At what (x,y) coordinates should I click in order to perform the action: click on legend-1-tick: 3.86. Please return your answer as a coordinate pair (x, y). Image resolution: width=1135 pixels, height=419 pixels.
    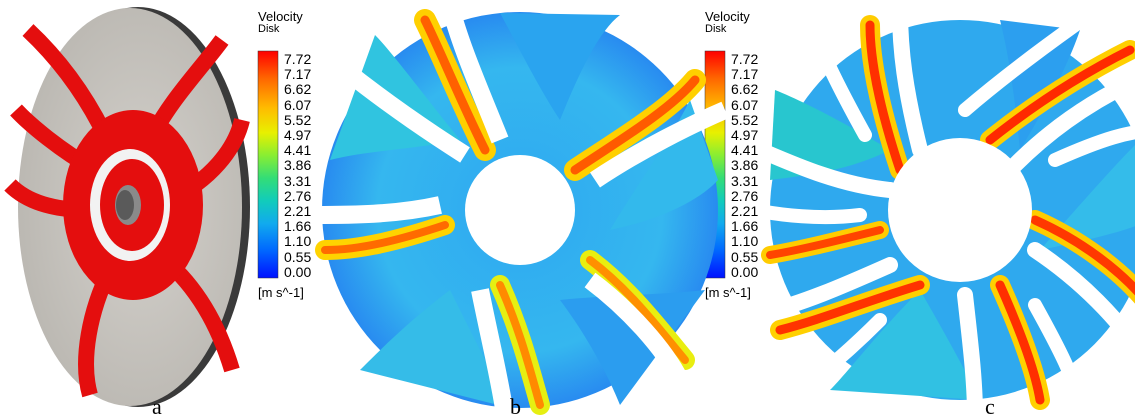
    Looking at the image, I should click on (298, 165).